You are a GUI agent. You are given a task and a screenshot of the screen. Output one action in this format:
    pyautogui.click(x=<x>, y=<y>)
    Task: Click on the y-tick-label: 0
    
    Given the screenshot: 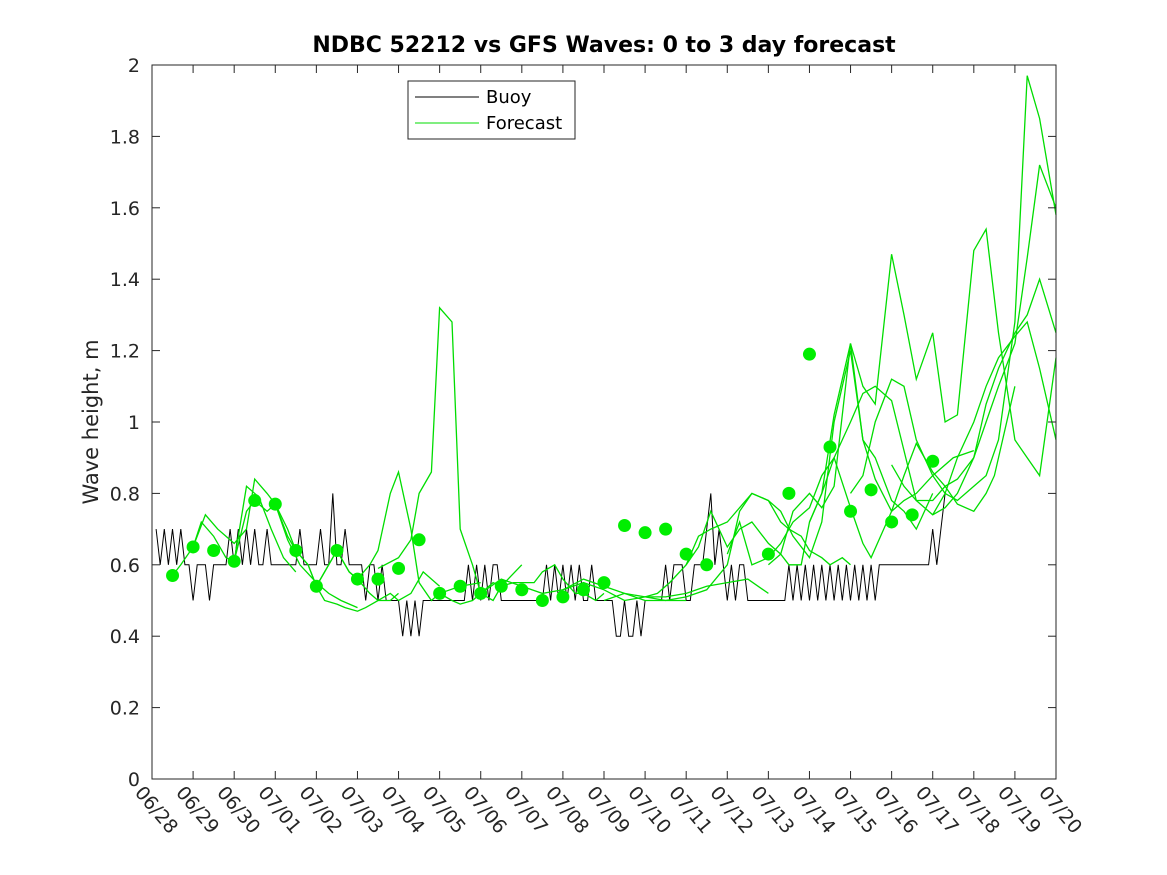 What is the action you would take?
    pyautogui.click(x=134, y=780)
    